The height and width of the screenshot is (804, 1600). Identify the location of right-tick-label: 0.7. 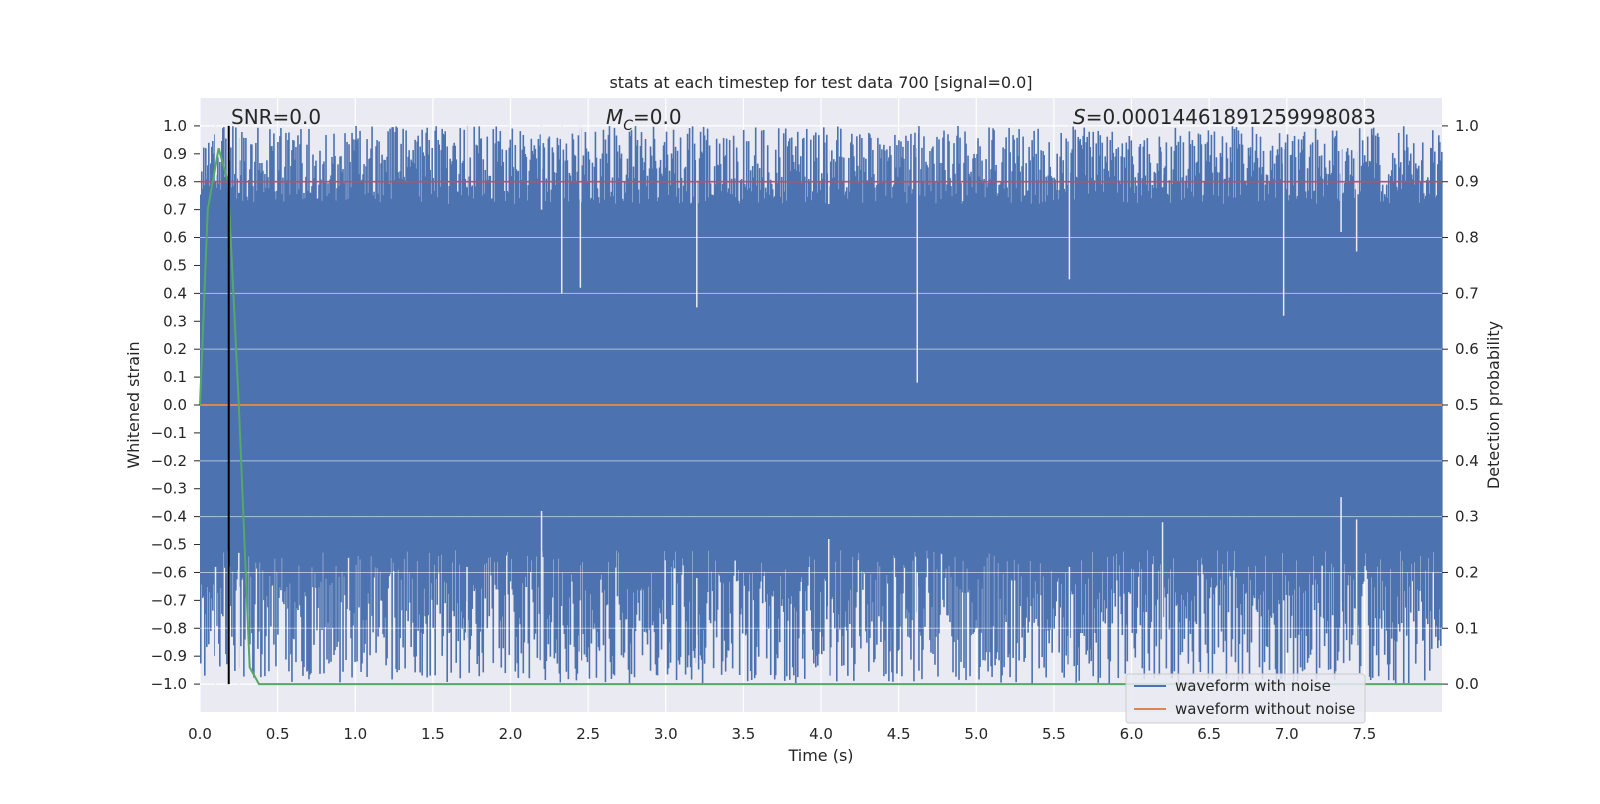
(1467, 293).